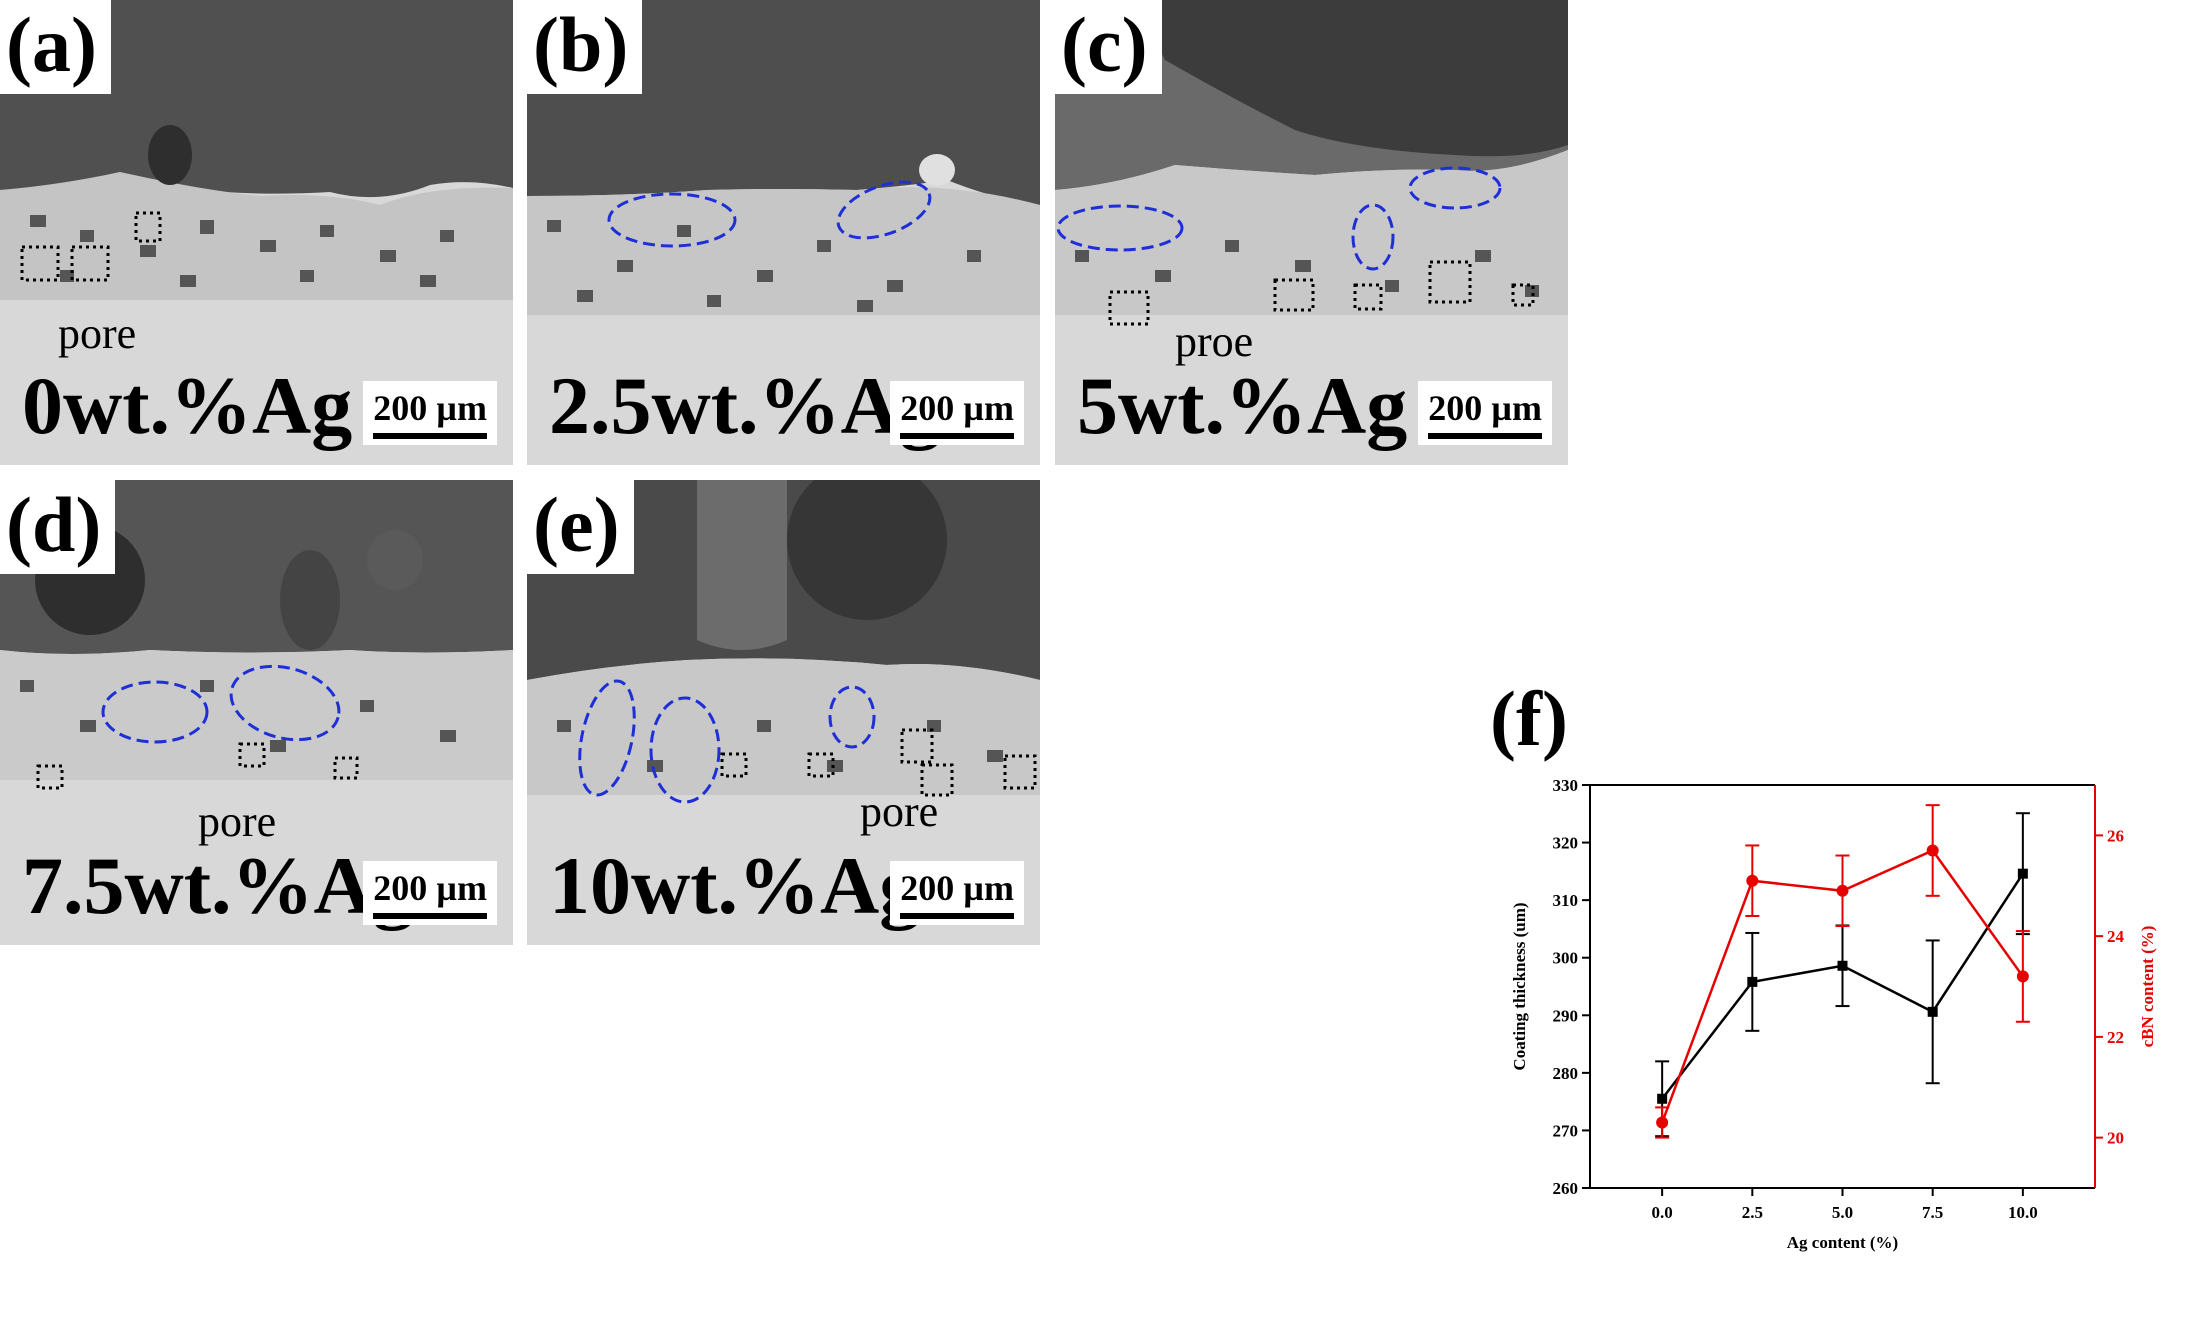  I want to click on pore-label-c: proe, so click(1214, 341).